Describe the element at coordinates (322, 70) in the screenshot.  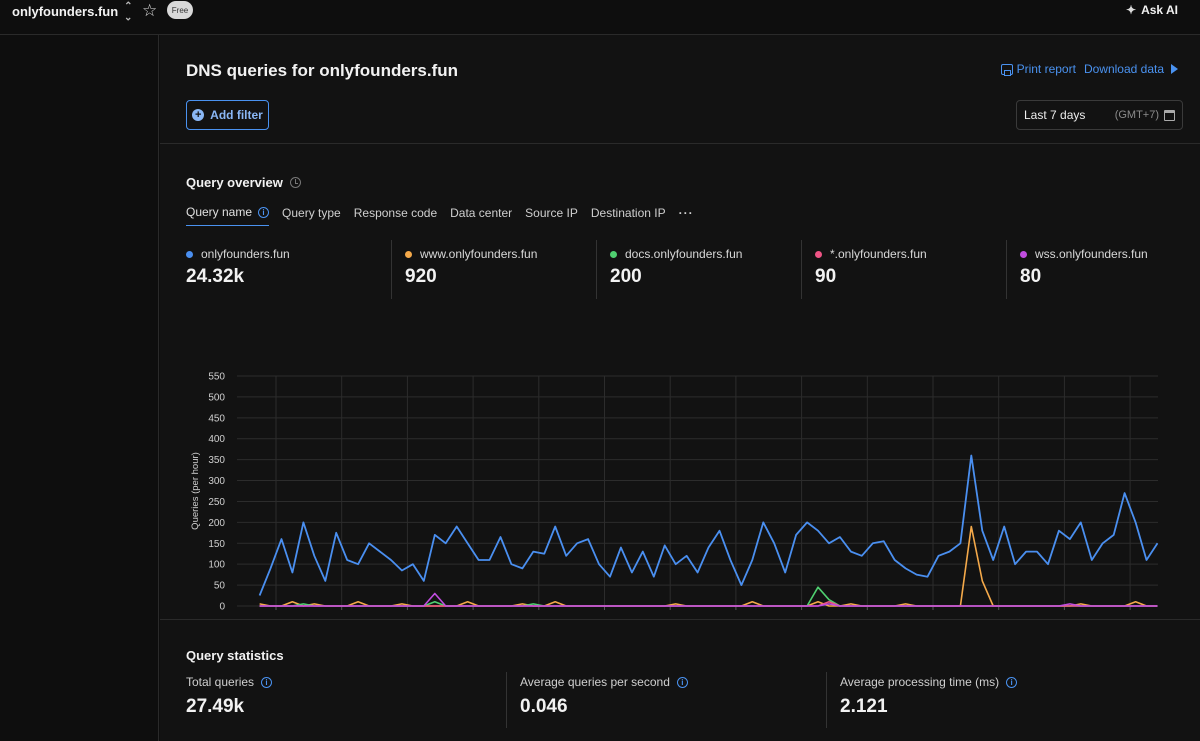
I see `page-title: DNS queries for onlyfounders.fun` at that location.